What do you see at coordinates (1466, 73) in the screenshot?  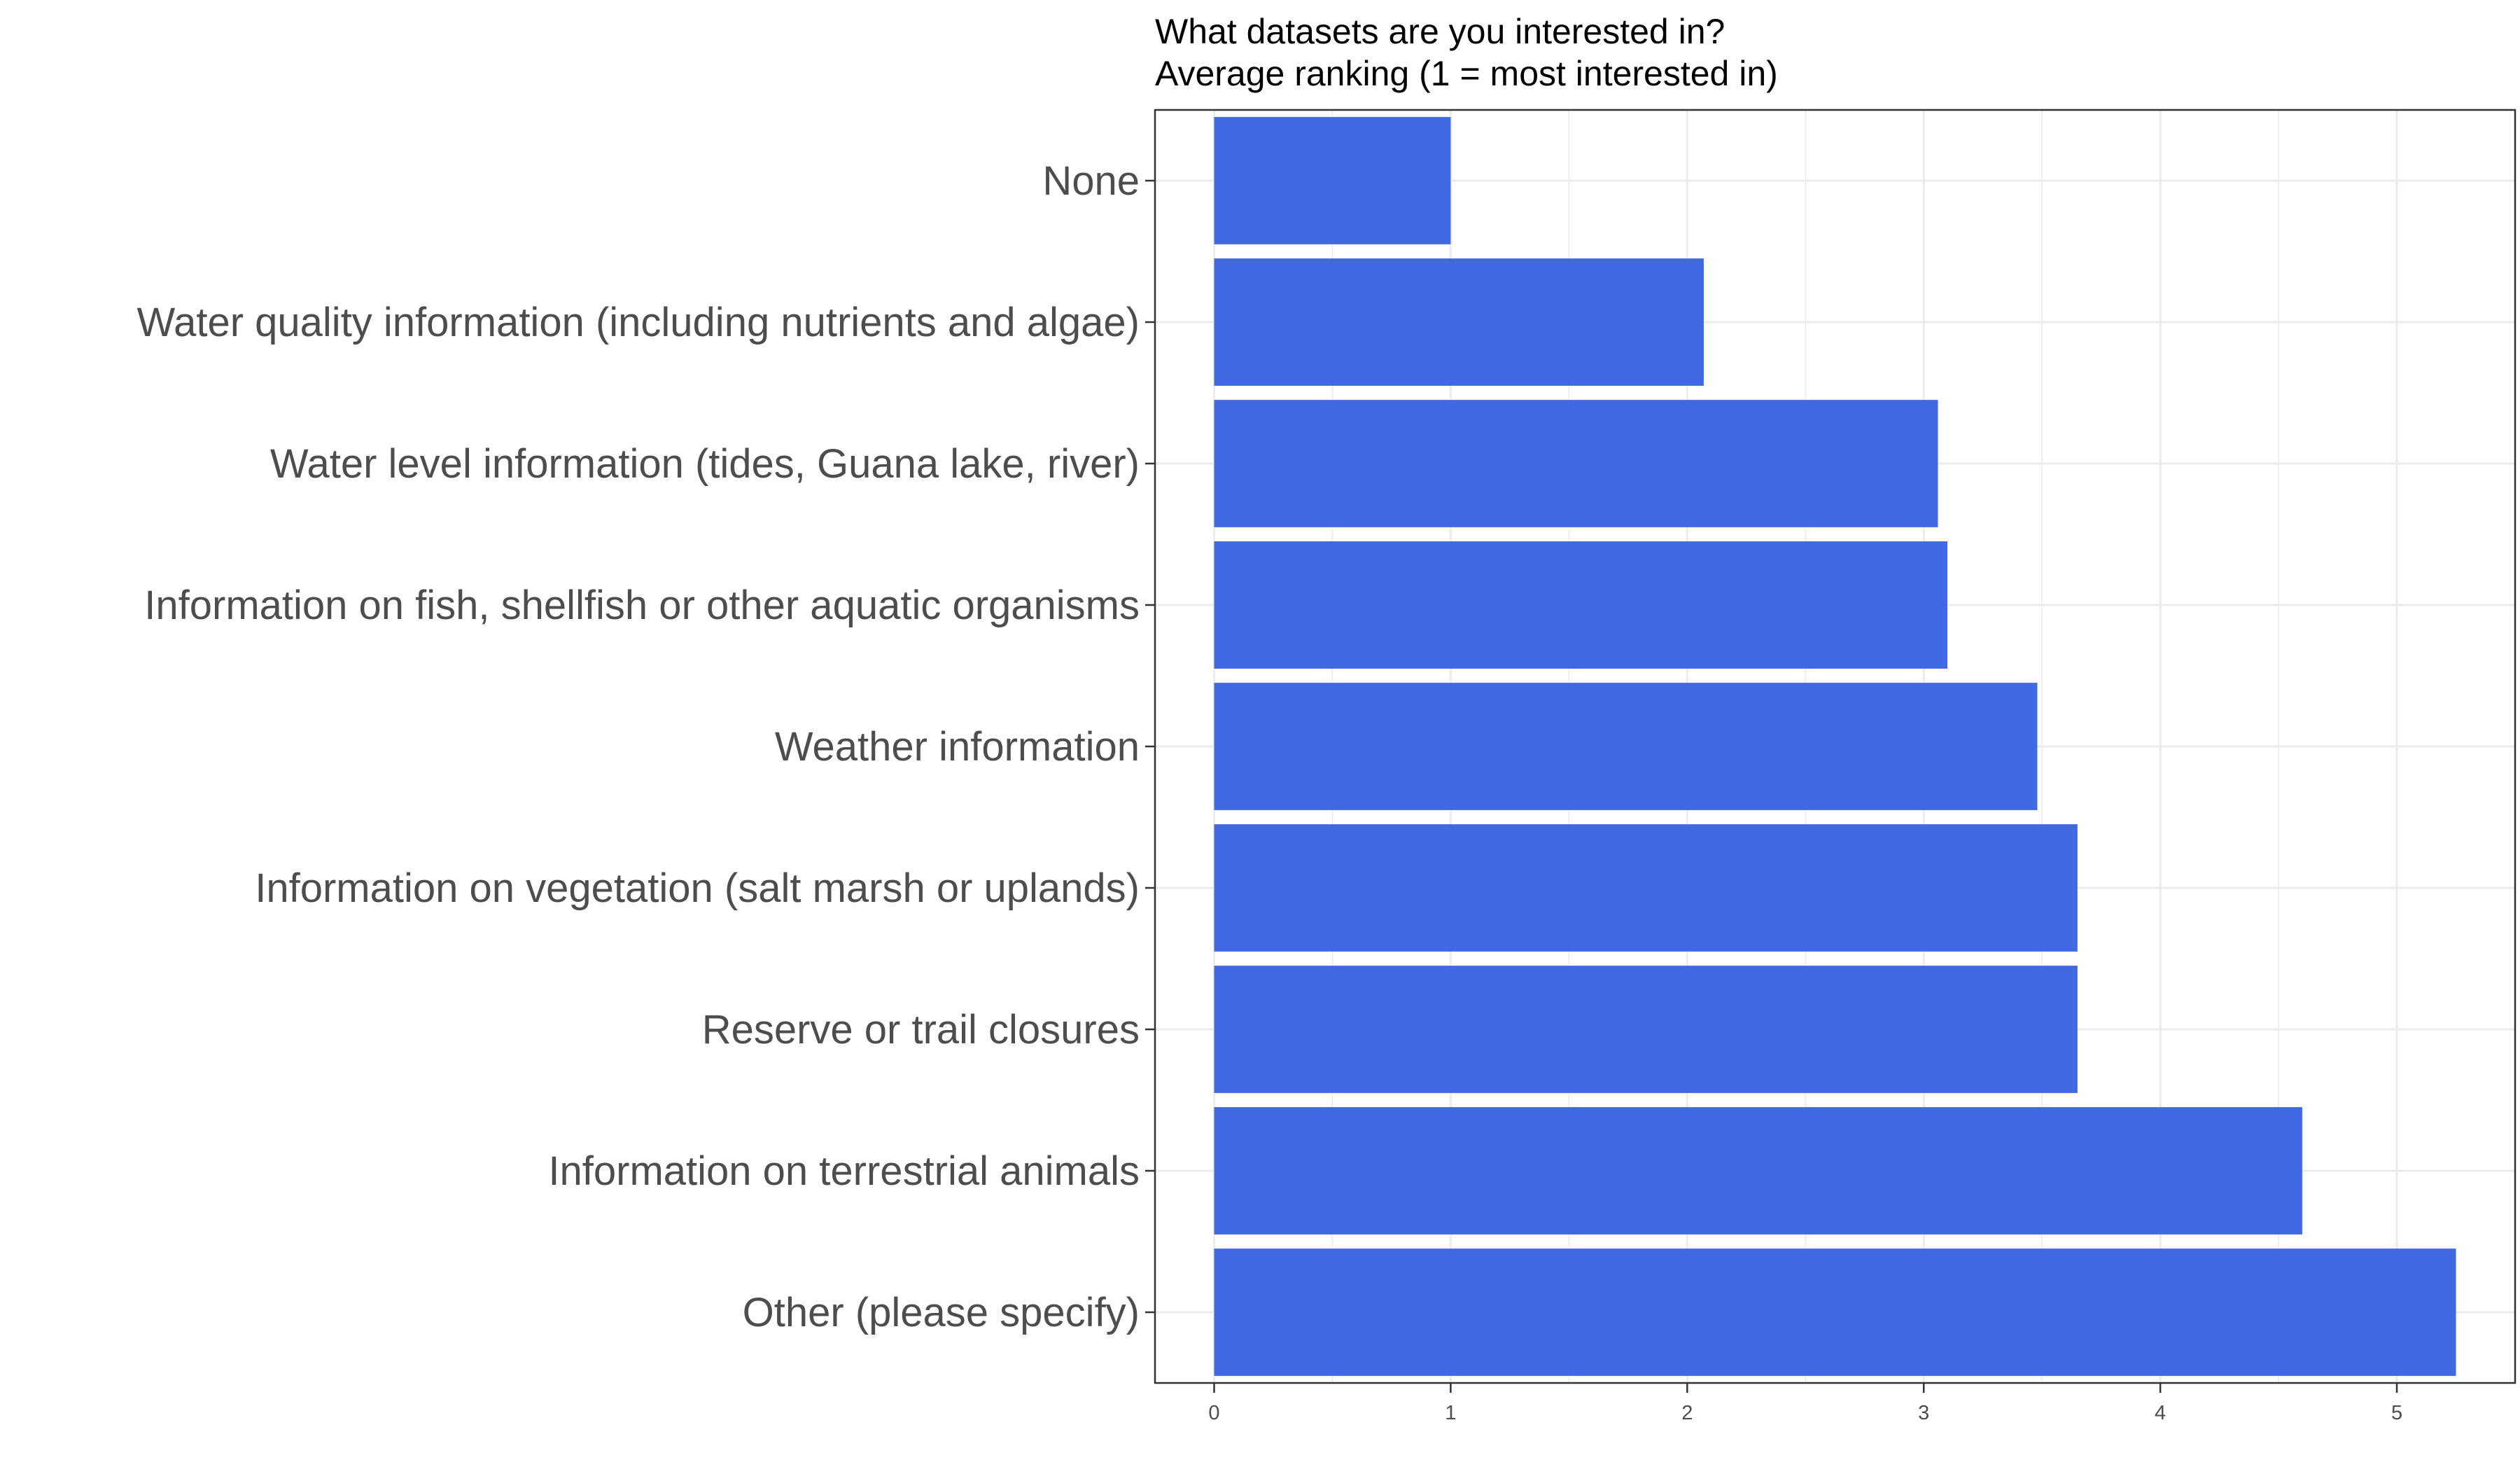 I see `chart-subtitle: Average ranking (1 = most interested in)` at bounding box center [1466, 73].